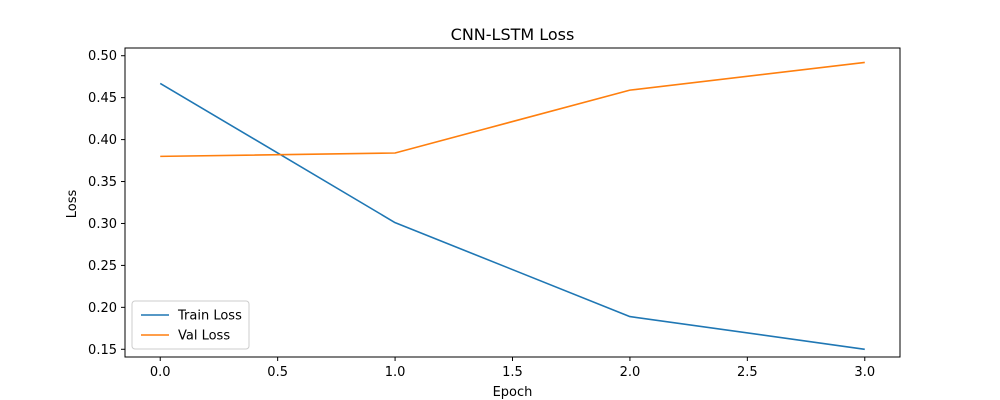 This screenshot has width=1000, height=400. I want to click on y-tick-label: 0.50, so click(102, 56).